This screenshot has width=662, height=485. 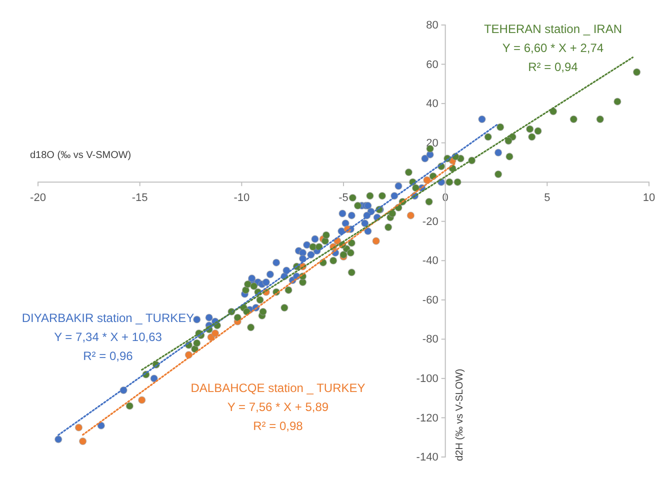 I want to click on y-tick-label: -80, so click(x=430, y=340).